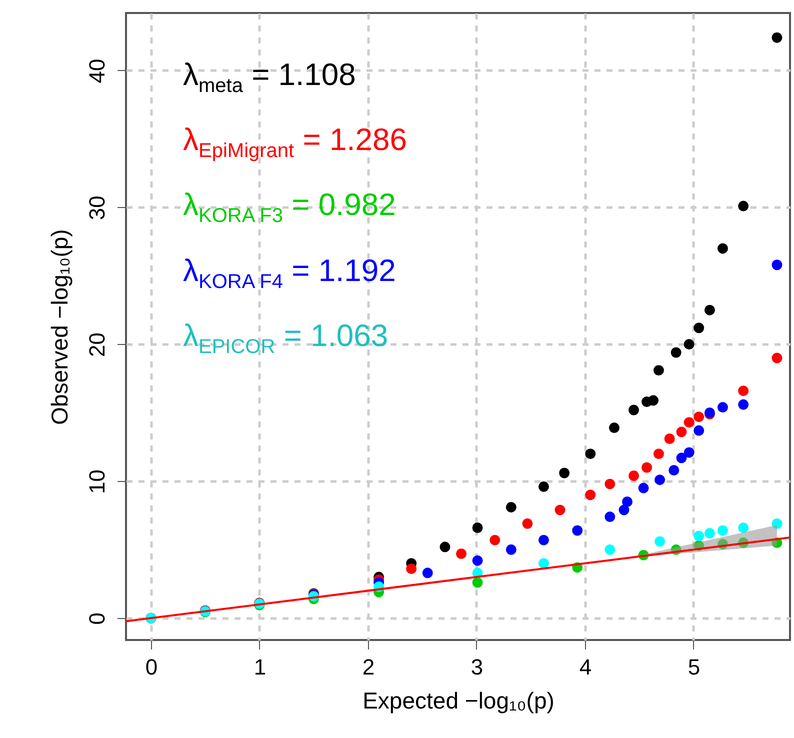  I want to click on x-tick-label: 2, so click(368, 667).